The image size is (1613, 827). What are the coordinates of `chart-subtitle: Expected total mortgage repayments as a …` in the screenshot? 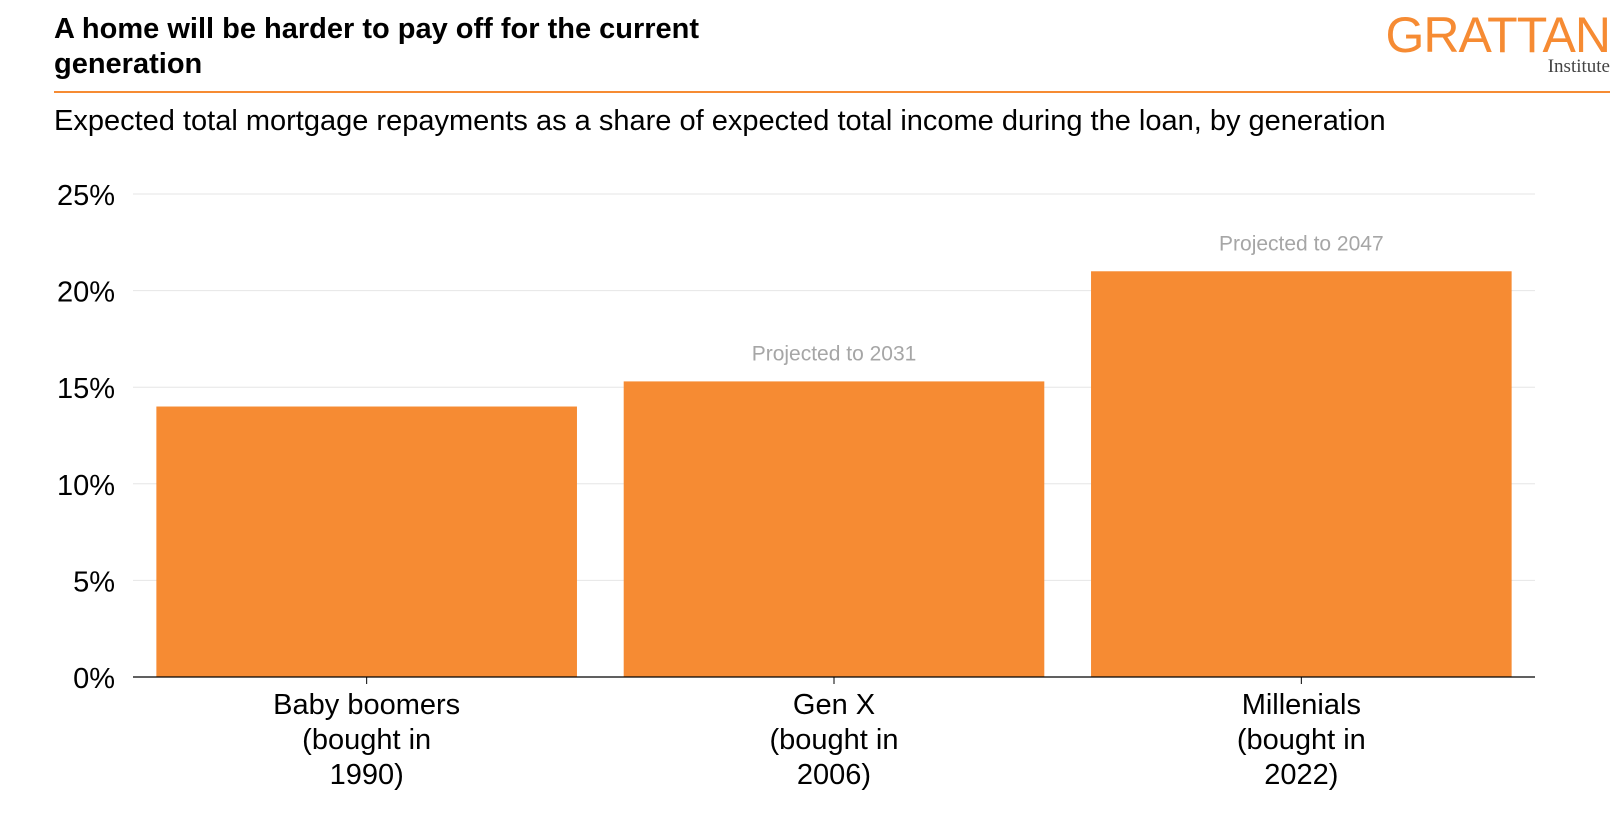 It's located at (720, 121).